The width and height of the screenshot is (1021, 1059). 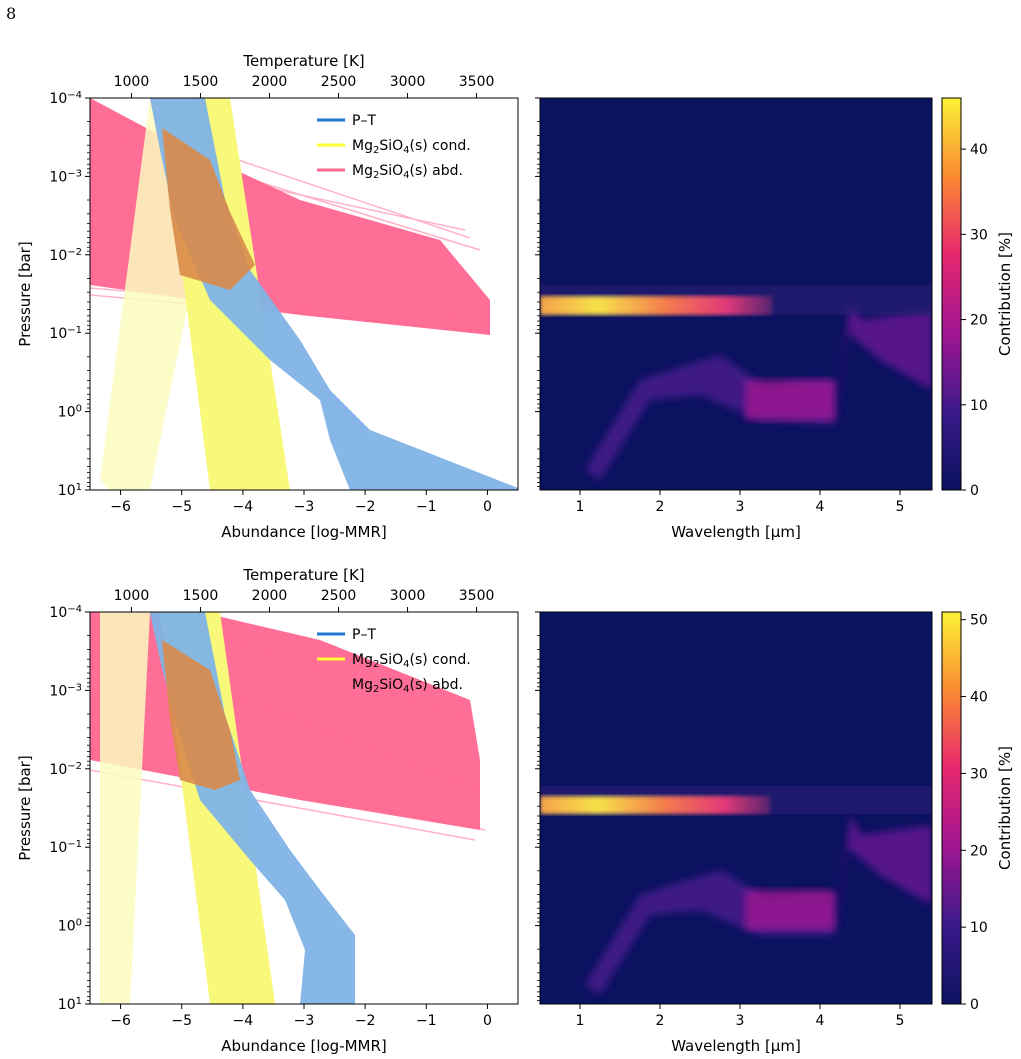 I want to click on x-ticks: 1 2 3 4 5, so click(x=740, y=502).